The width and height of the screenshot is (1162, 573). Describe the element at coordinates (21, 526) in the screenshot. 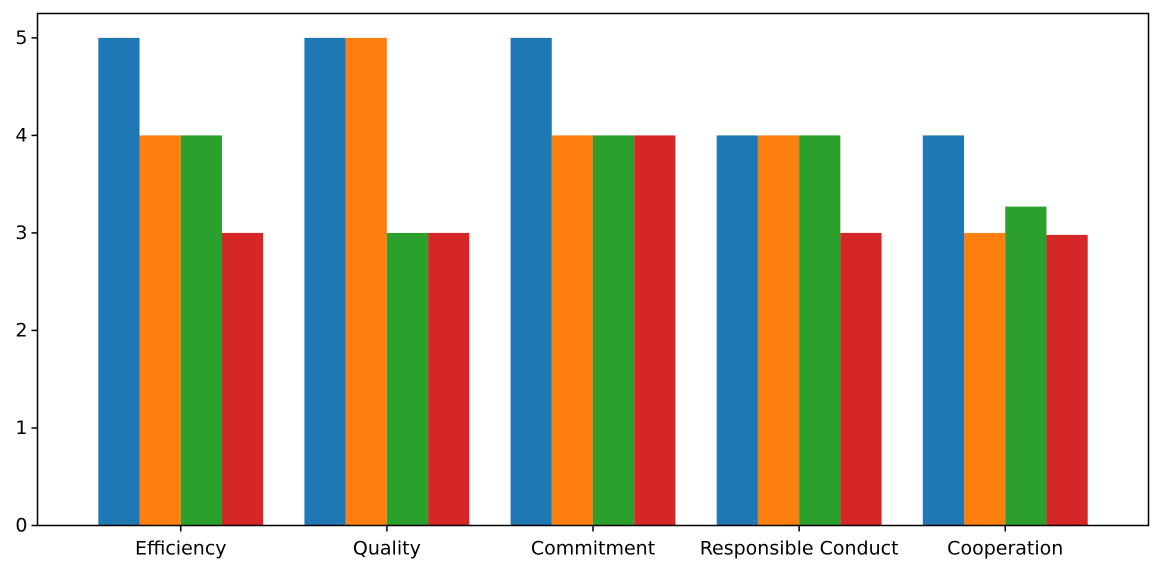

I see `y-tick-label-0: 0` at that location.